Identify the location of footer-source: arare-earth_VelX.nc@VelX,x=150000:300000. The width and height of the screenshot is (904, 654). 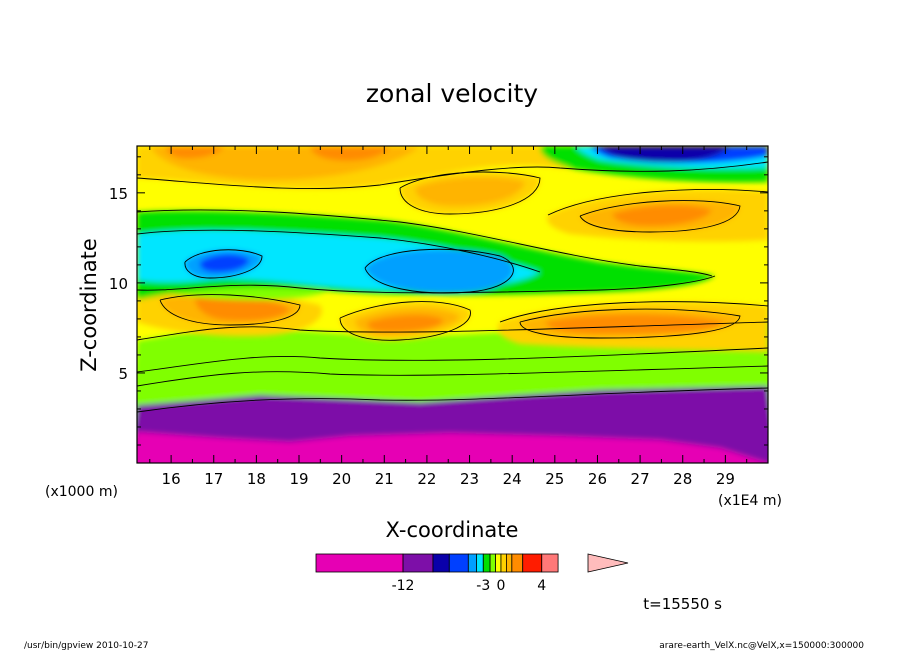
(761, 646).